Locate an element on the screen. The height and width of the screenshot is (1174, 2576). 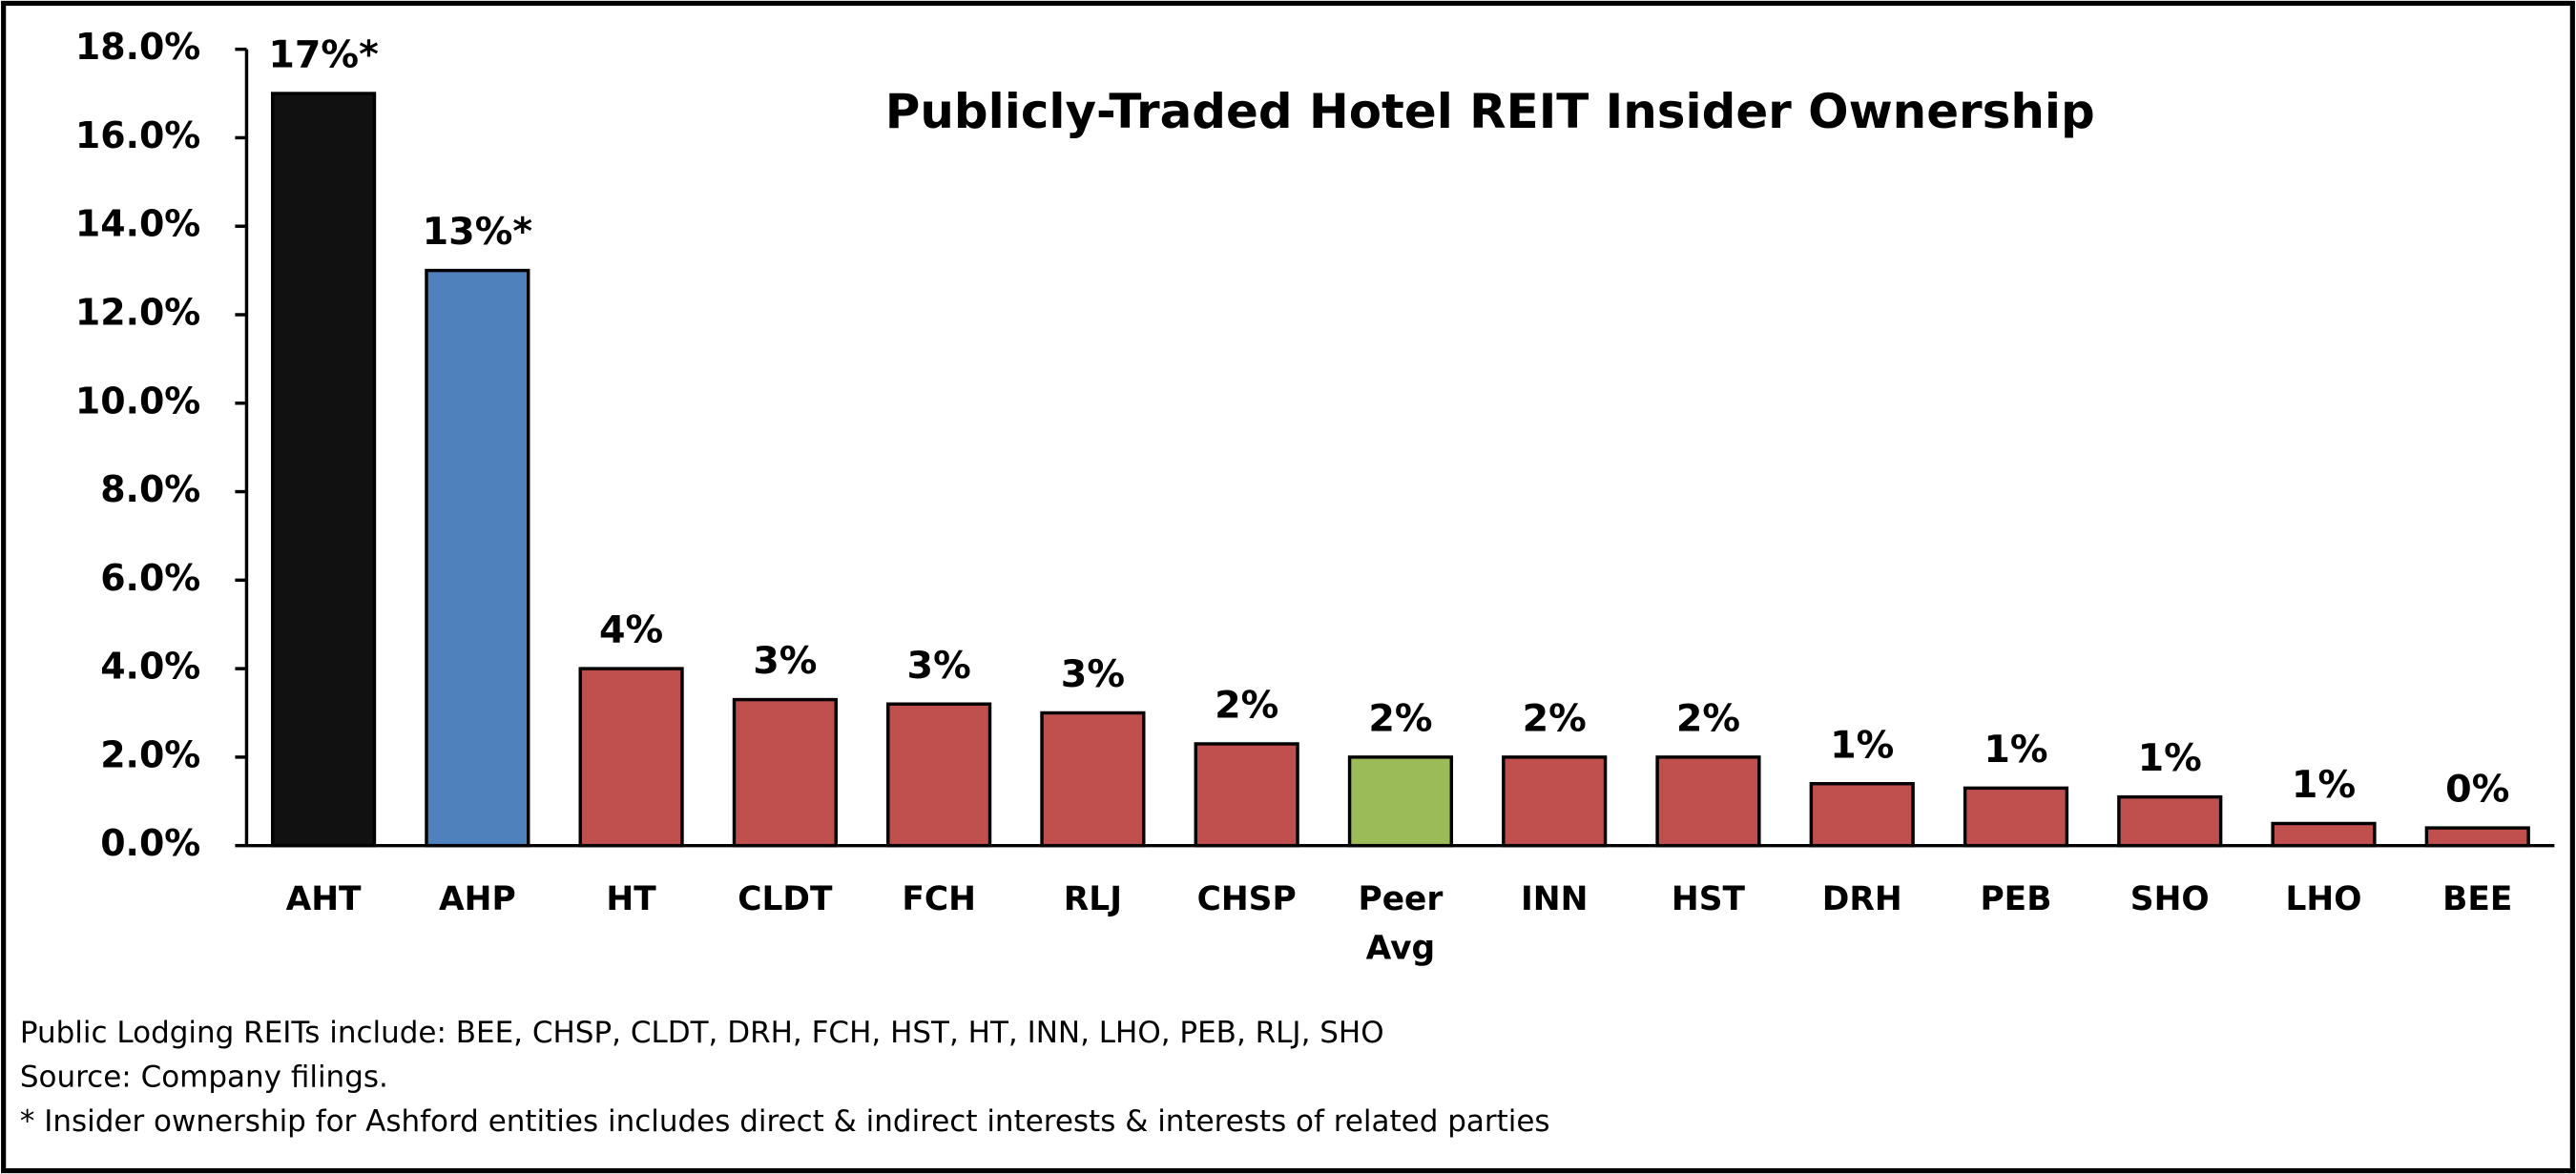
x-tick-label-box: PEB is located at coordinates (2016, 898).